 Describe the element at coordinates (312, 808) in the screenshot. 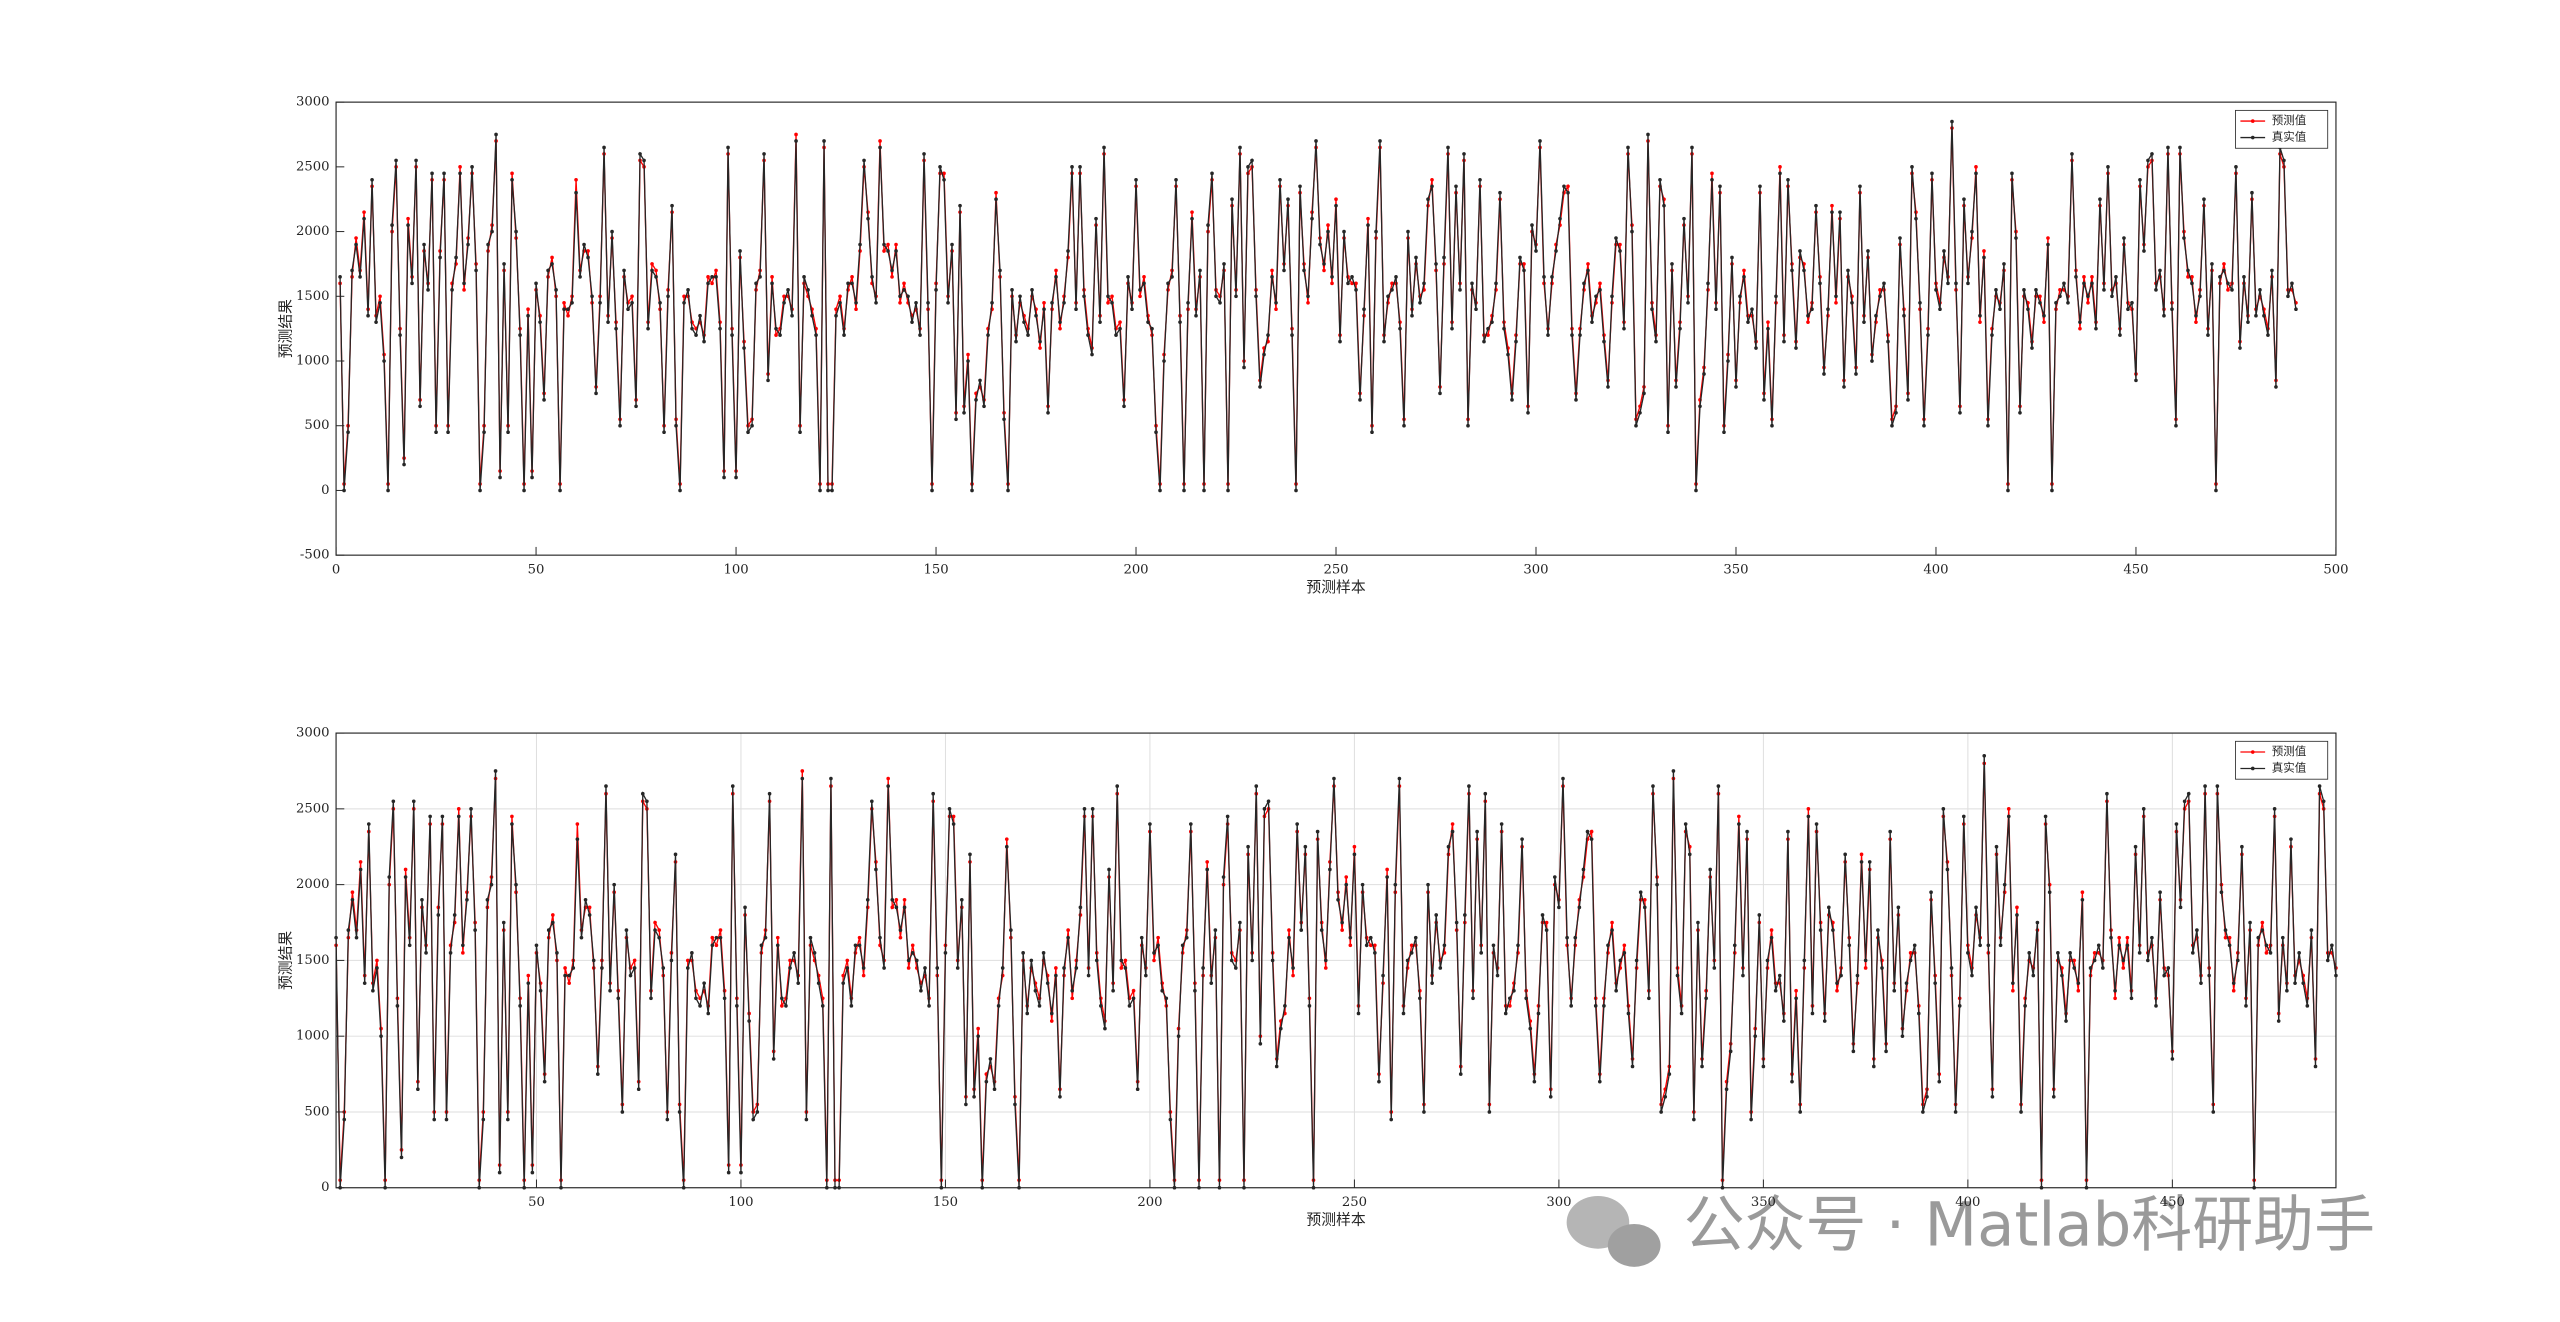

I see `y-tick-label: 2500` at that location.